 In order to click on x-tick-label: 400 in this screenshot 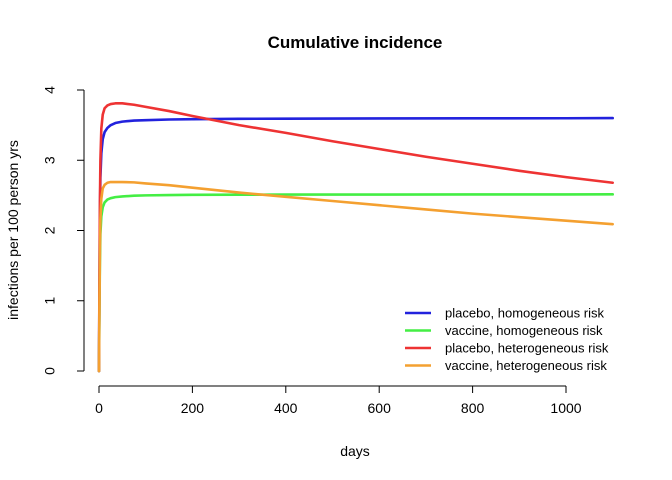, I will do `click(286, 408)`.